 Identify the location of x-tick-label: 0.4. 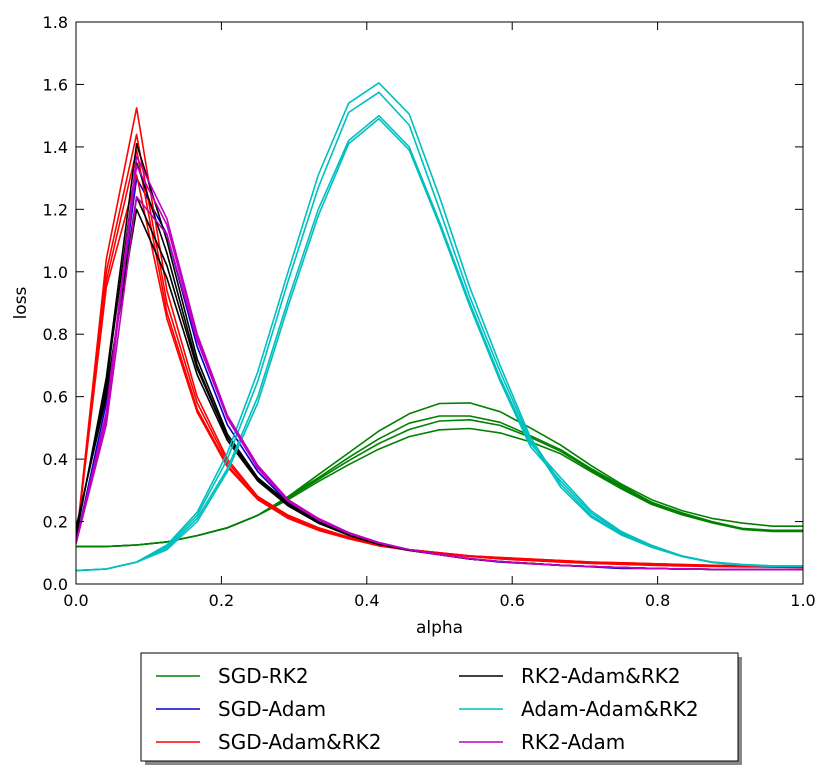
(366, 600).